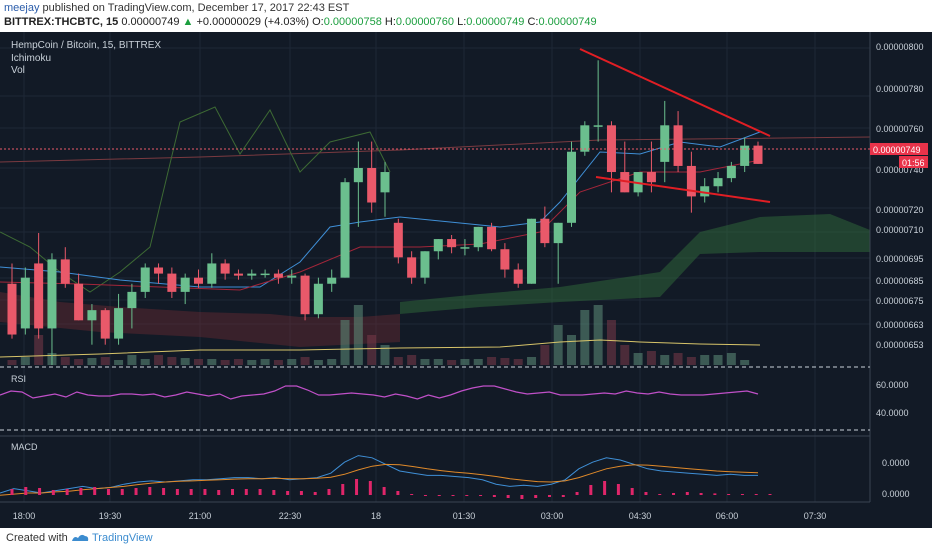 Image resolution: width=932 pixels, height=550 pixels. What do you see at coordinates (200, 516) in the screenshot?
I see `time-tick-label: 21:00` at bounding box center [200, 516].